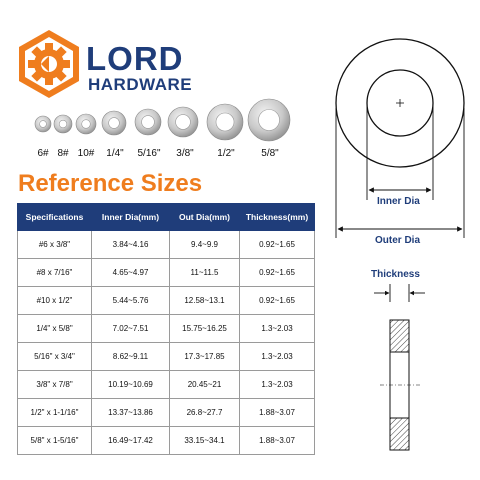 This screenshot has width=480, height=480. What do you see at coordinates (270, 153) in the screenshot?
I see `washer-label-5-8: 5/8"` at bounding box center [270, 153].